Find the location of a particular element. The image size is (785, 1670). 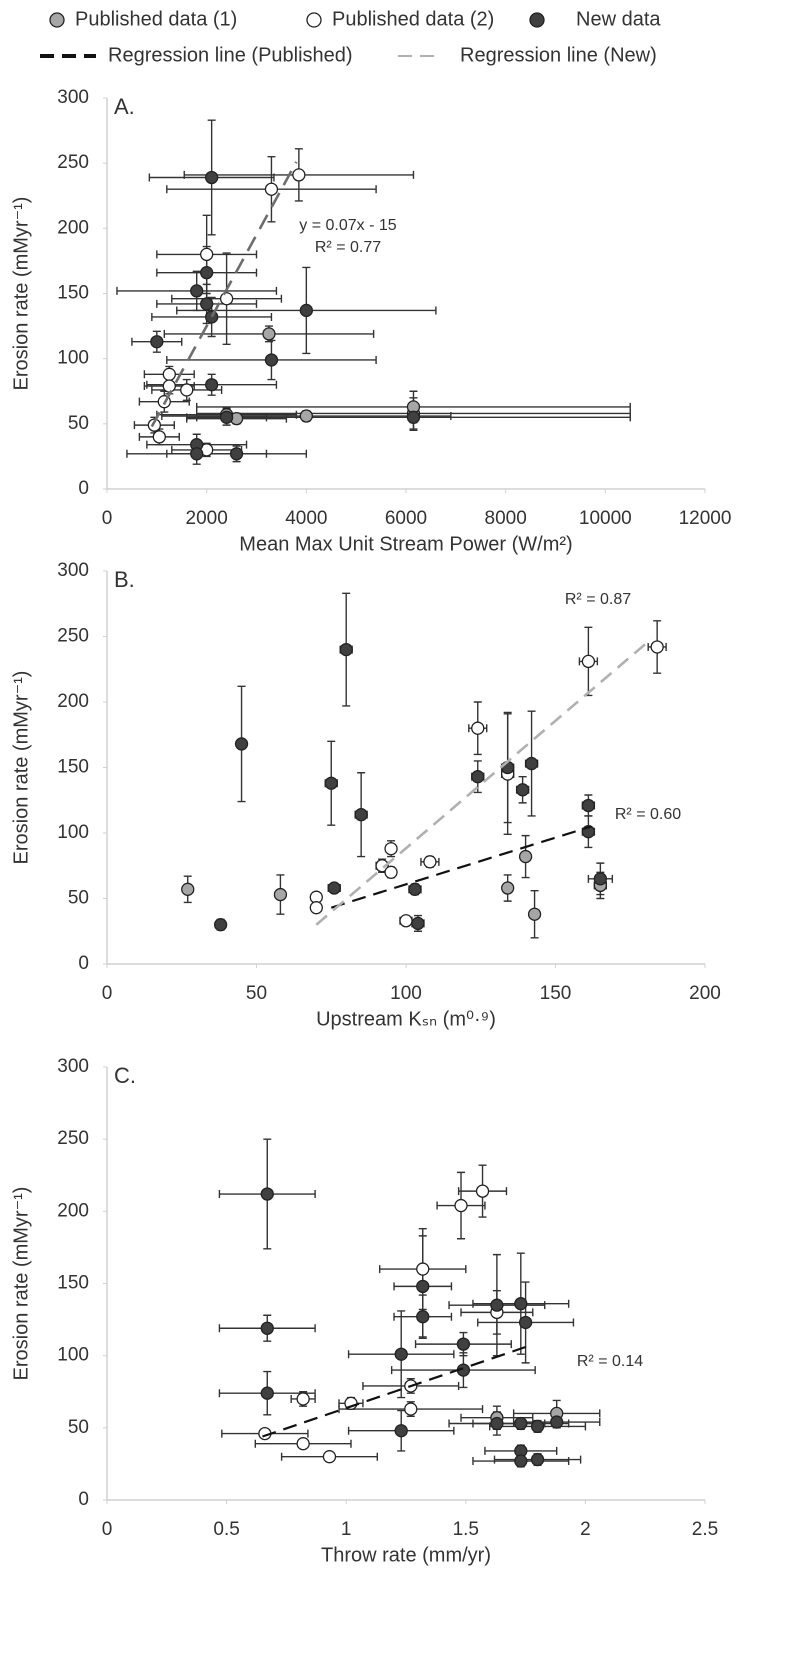

y-tick-label: 100 is located at coordinates (73, 832).